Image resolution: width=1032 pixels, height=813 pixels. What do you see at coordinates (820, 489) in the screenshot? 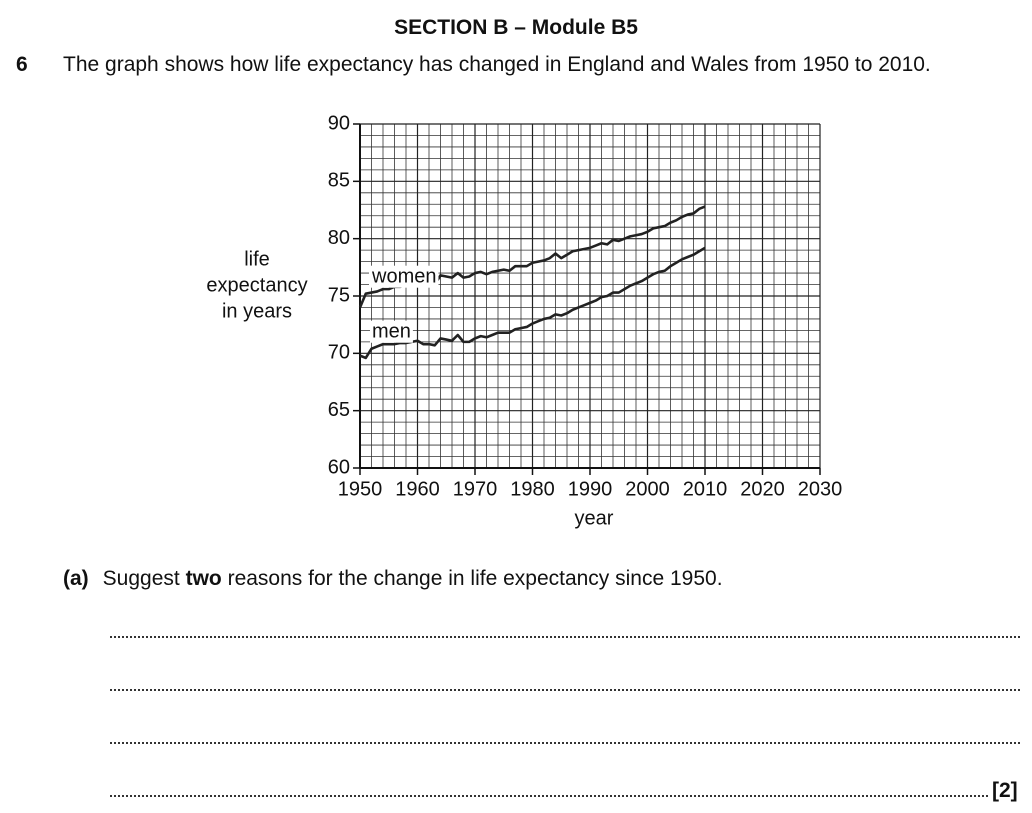
I see `x-tick-label: 2030` at bounding box center [820, 489].